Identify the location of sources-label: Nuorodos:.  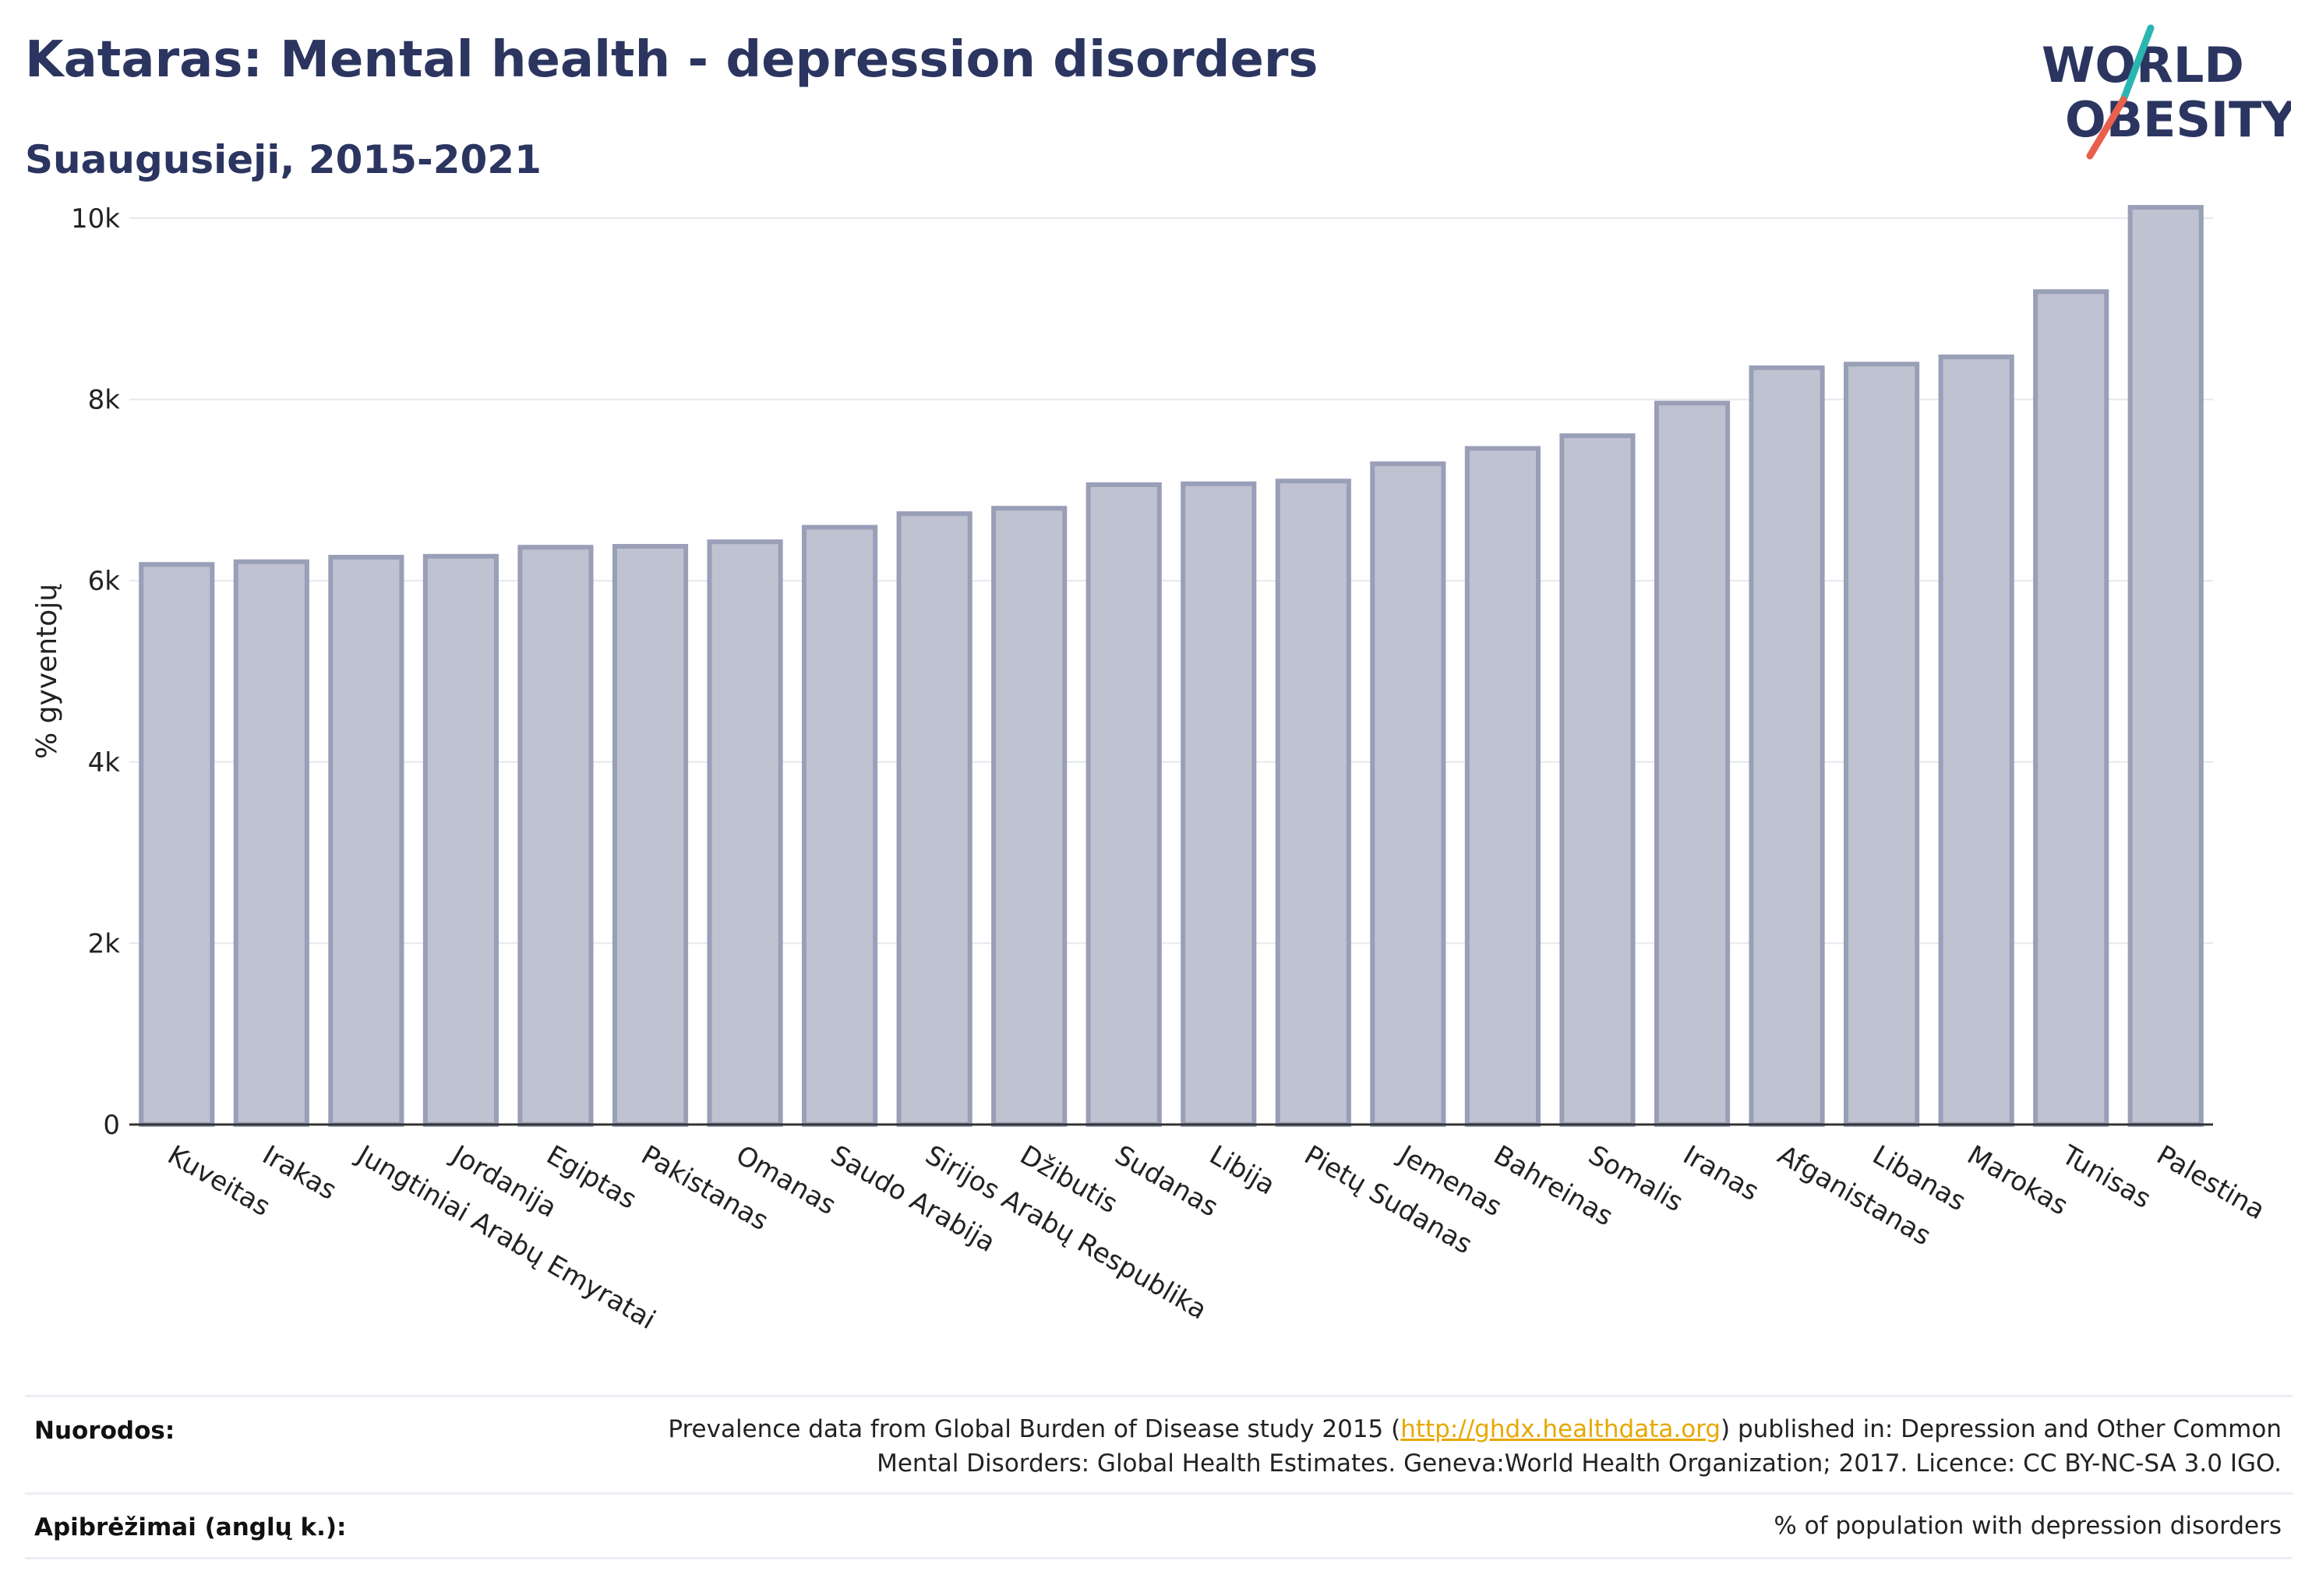
(105, 1431).